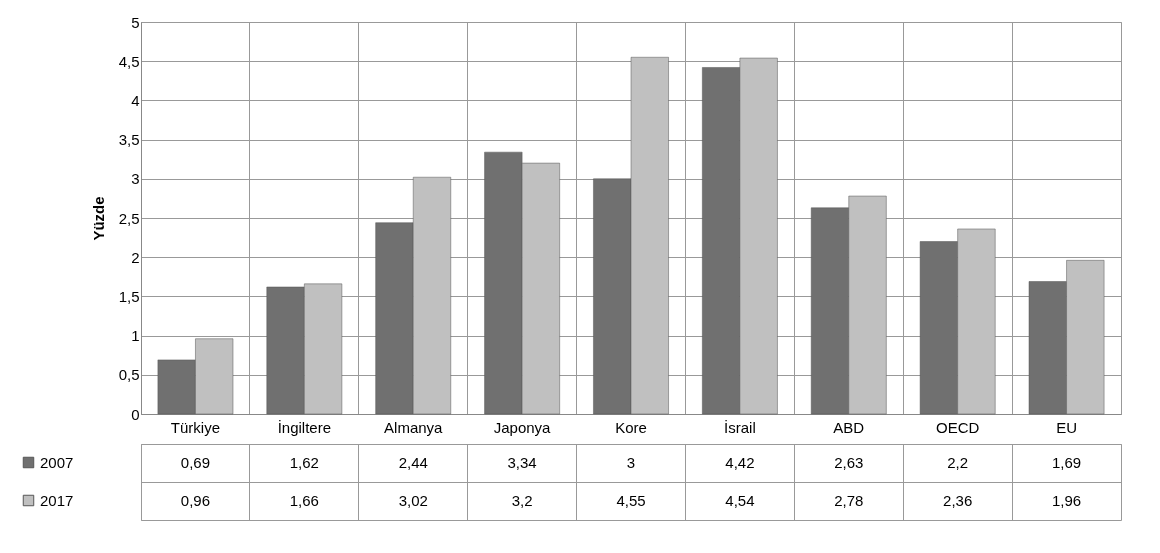 The width and height of the screenshot is (1160, 553). I want to click on data-label: 3,02, so click(413, 500).